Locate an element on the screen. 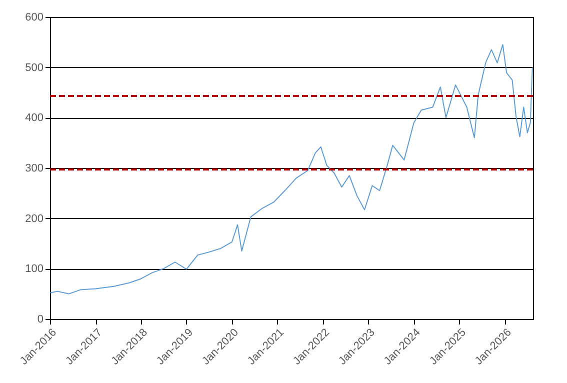 The height and width of the screenshot is (383, 567). y-tick-label: 300 is located at coordinates (34, 168).